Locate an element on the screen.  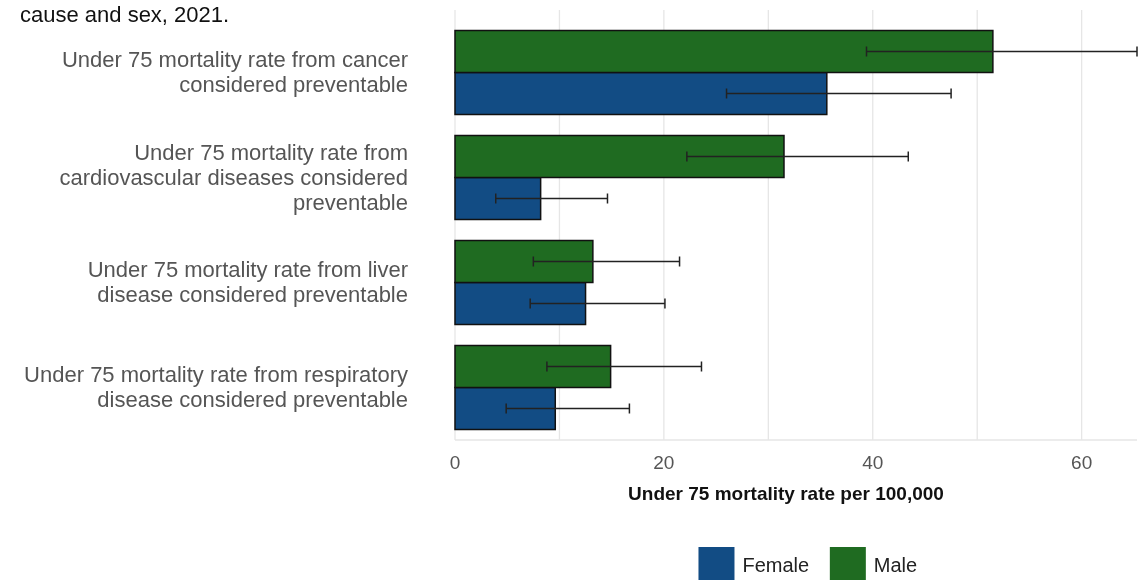
x-axis-title: Under 75 mortality rate per 100,000 is located at coordinates (786, 493).